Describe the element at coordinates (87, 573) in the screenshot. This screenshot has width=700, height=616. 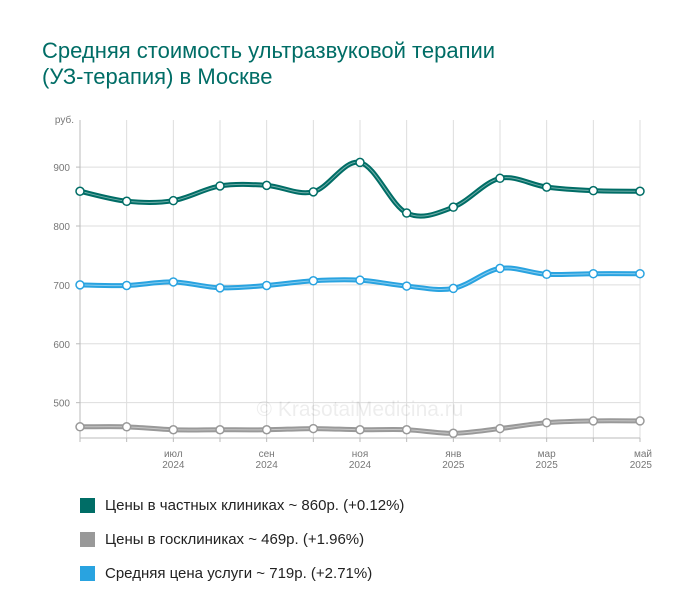
I see `legend-swatch-average` at that location.